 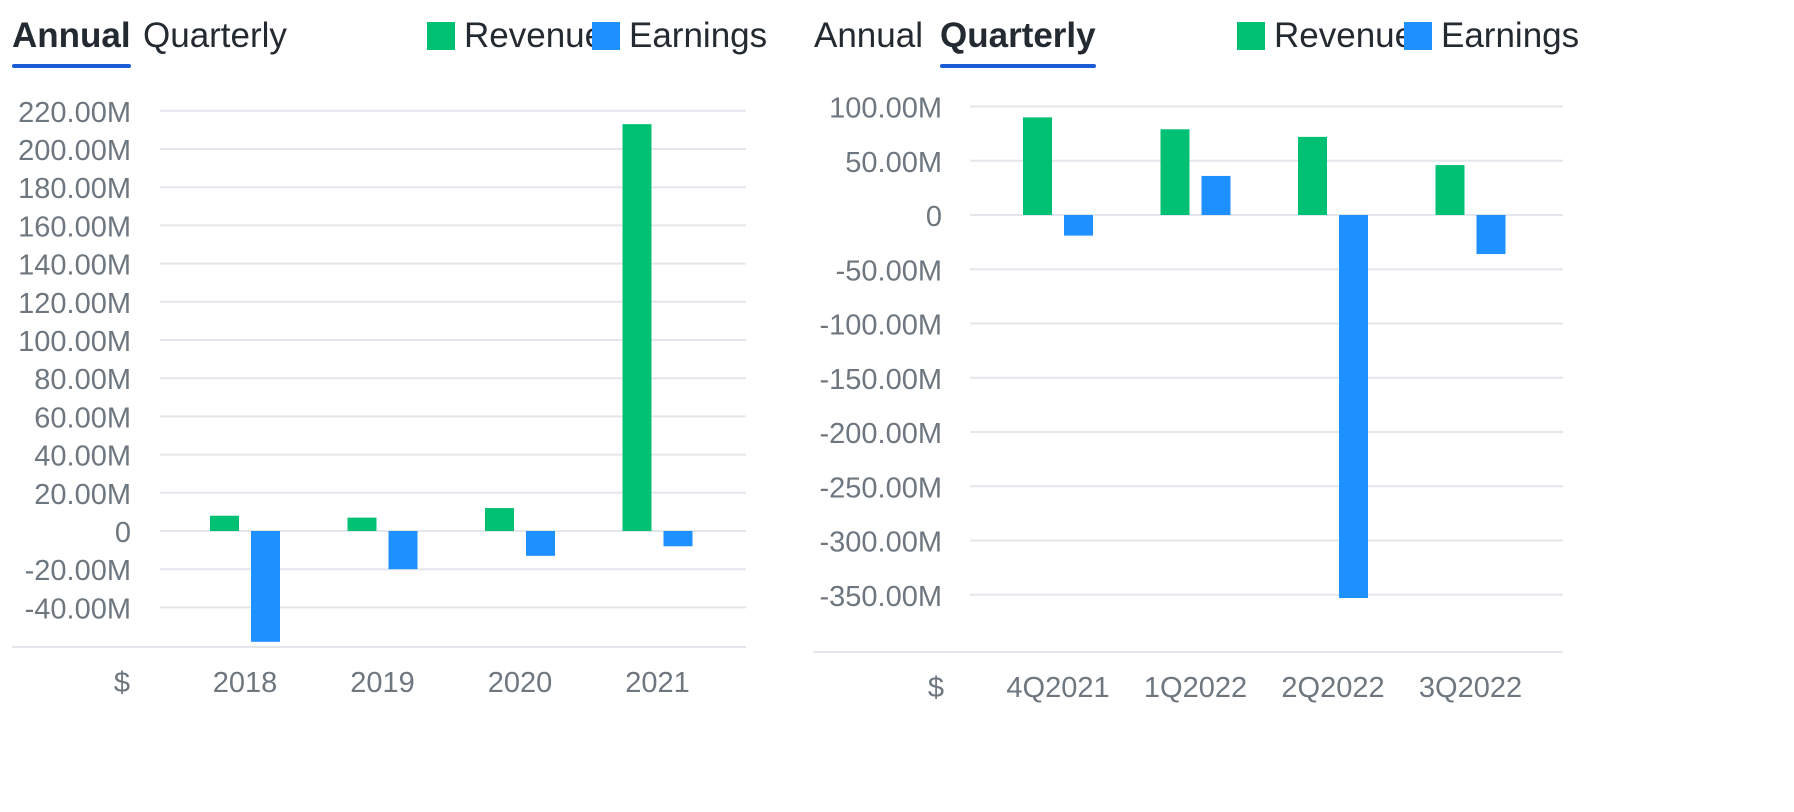 I want to click on earnings-bar-2Q2022, so click(x=1353, y=407).